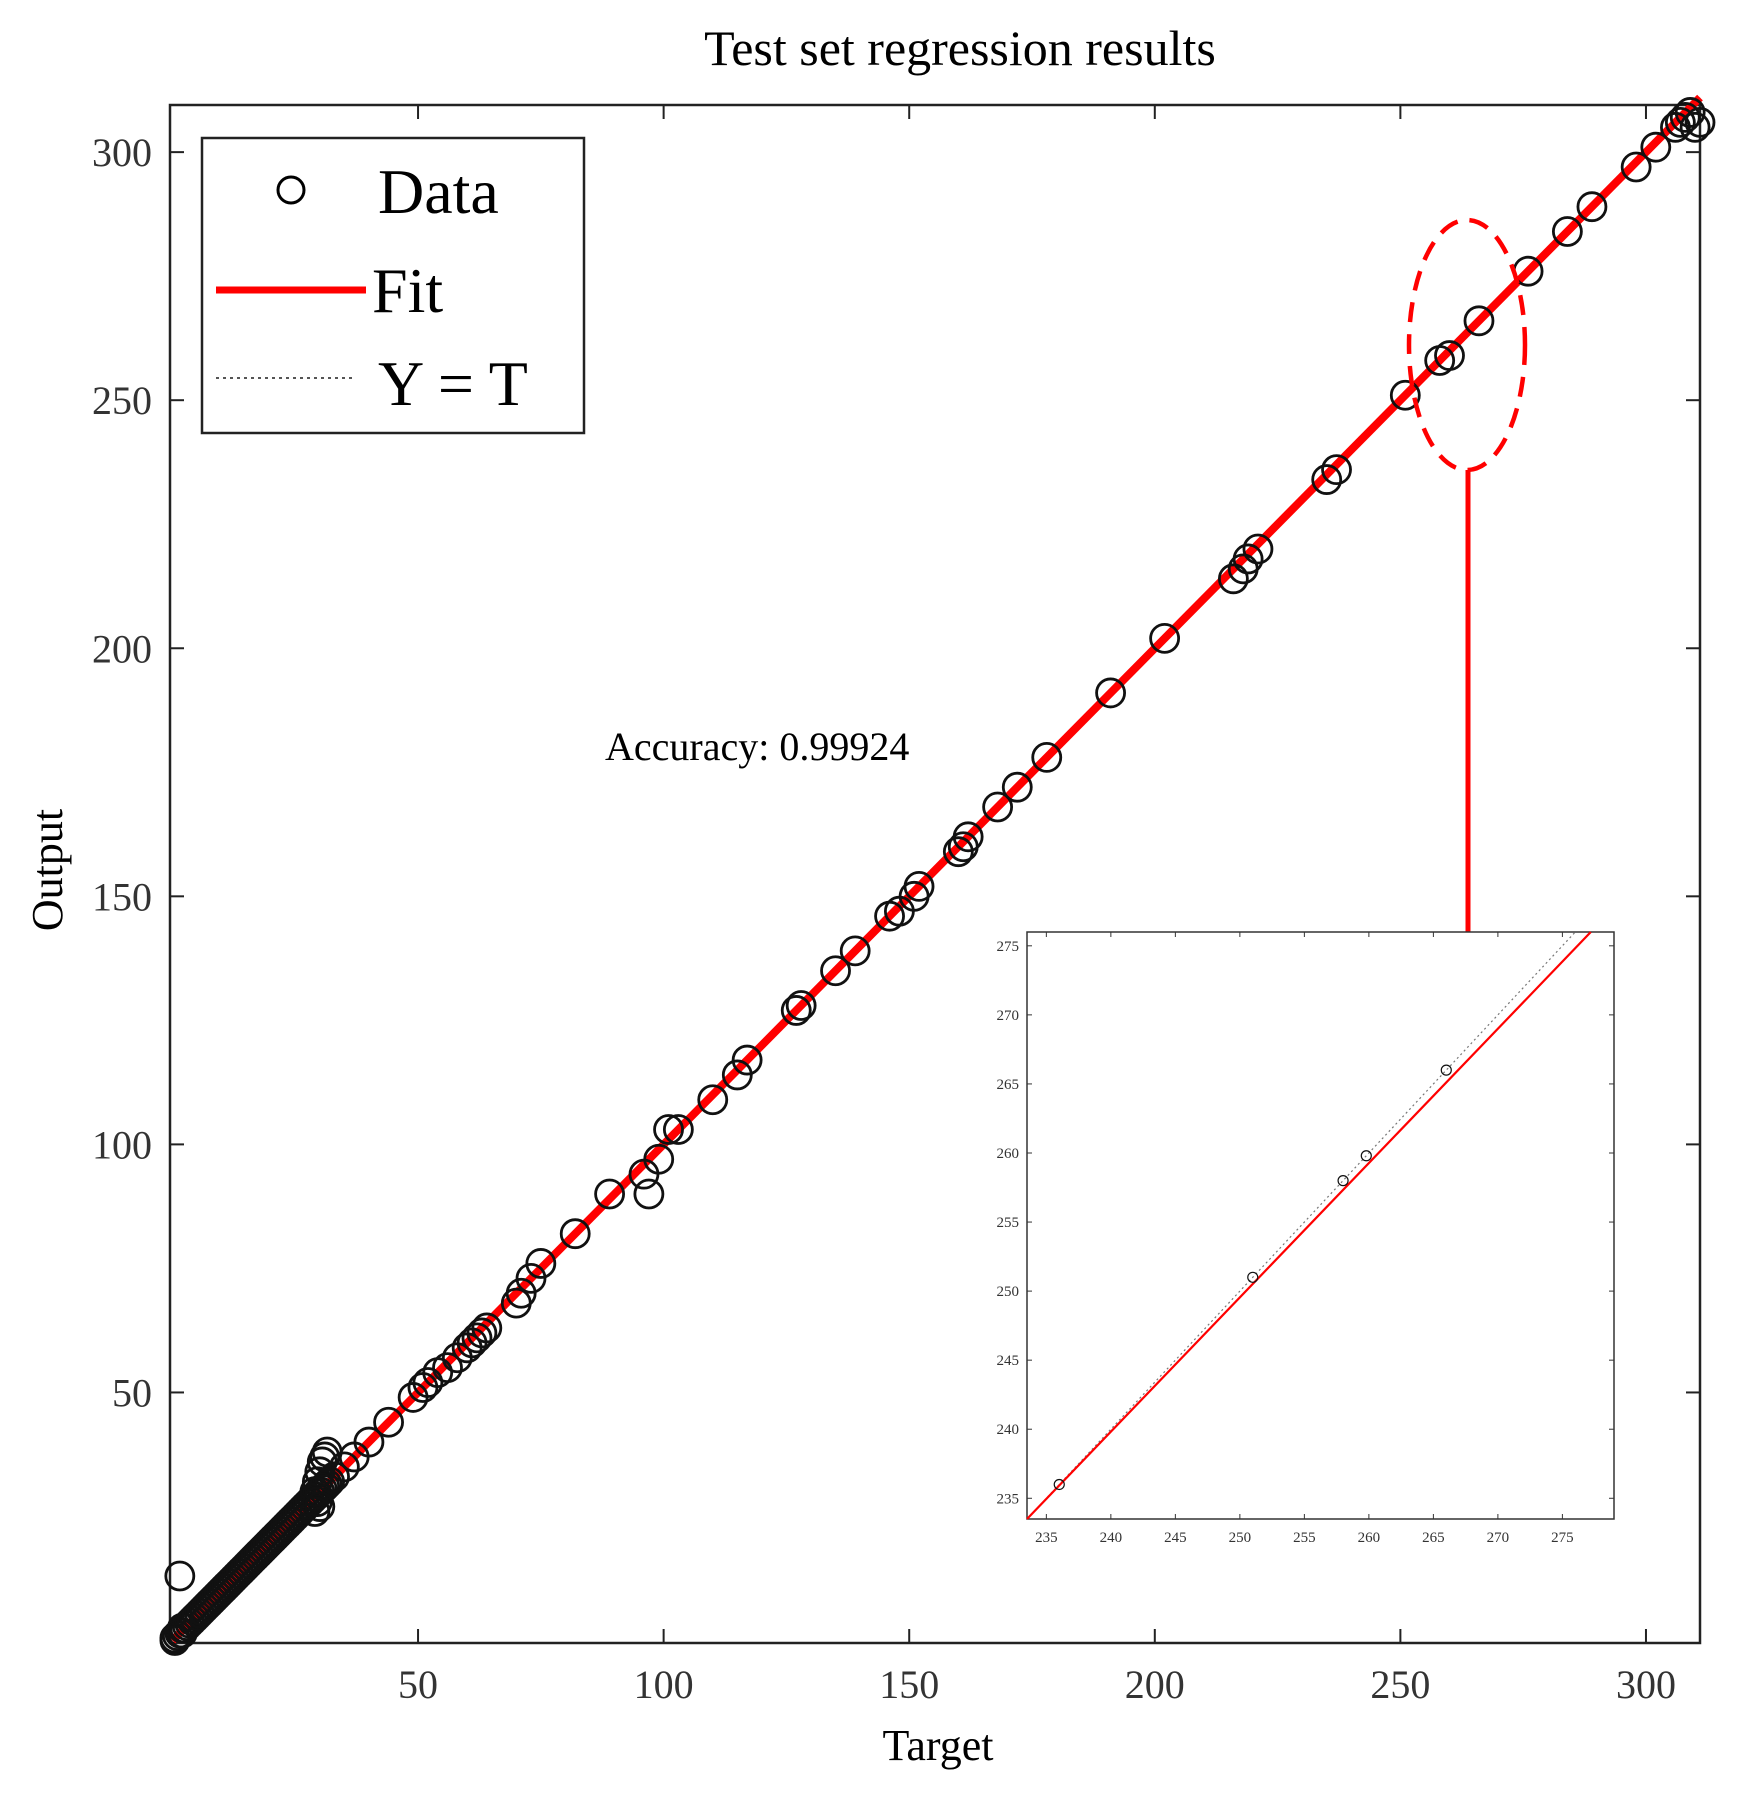  Describe the element at coordinates (47, 870) in the screenshot. I see `y-axis-label: Output` at that location.